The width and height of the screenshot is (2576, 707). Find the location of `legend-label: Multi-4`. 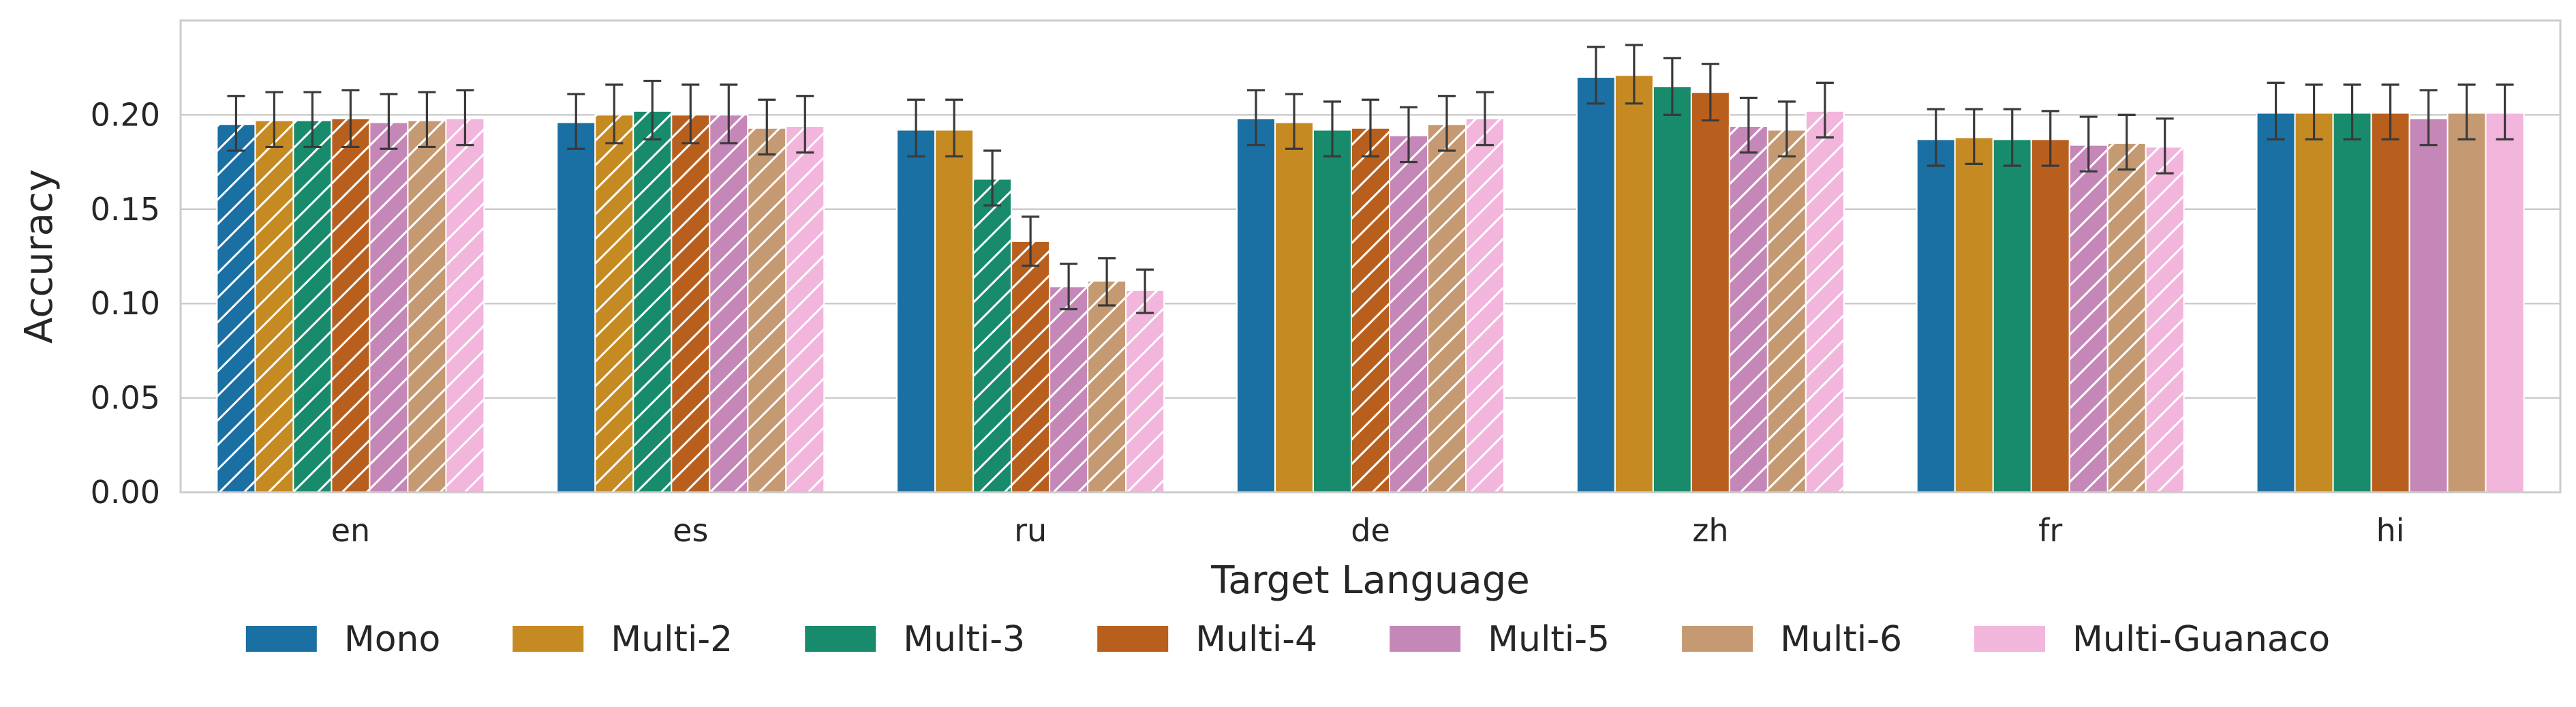

legend-label: Multi-4 is located at coordinates (1256, 639).